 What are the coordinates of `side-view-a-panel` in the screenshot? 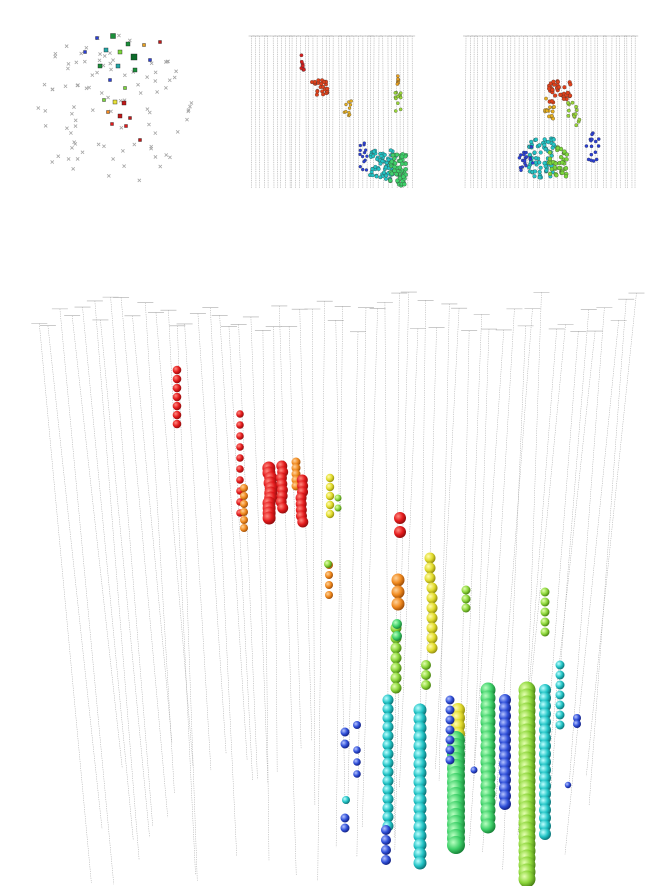 It's located at (332, 112).